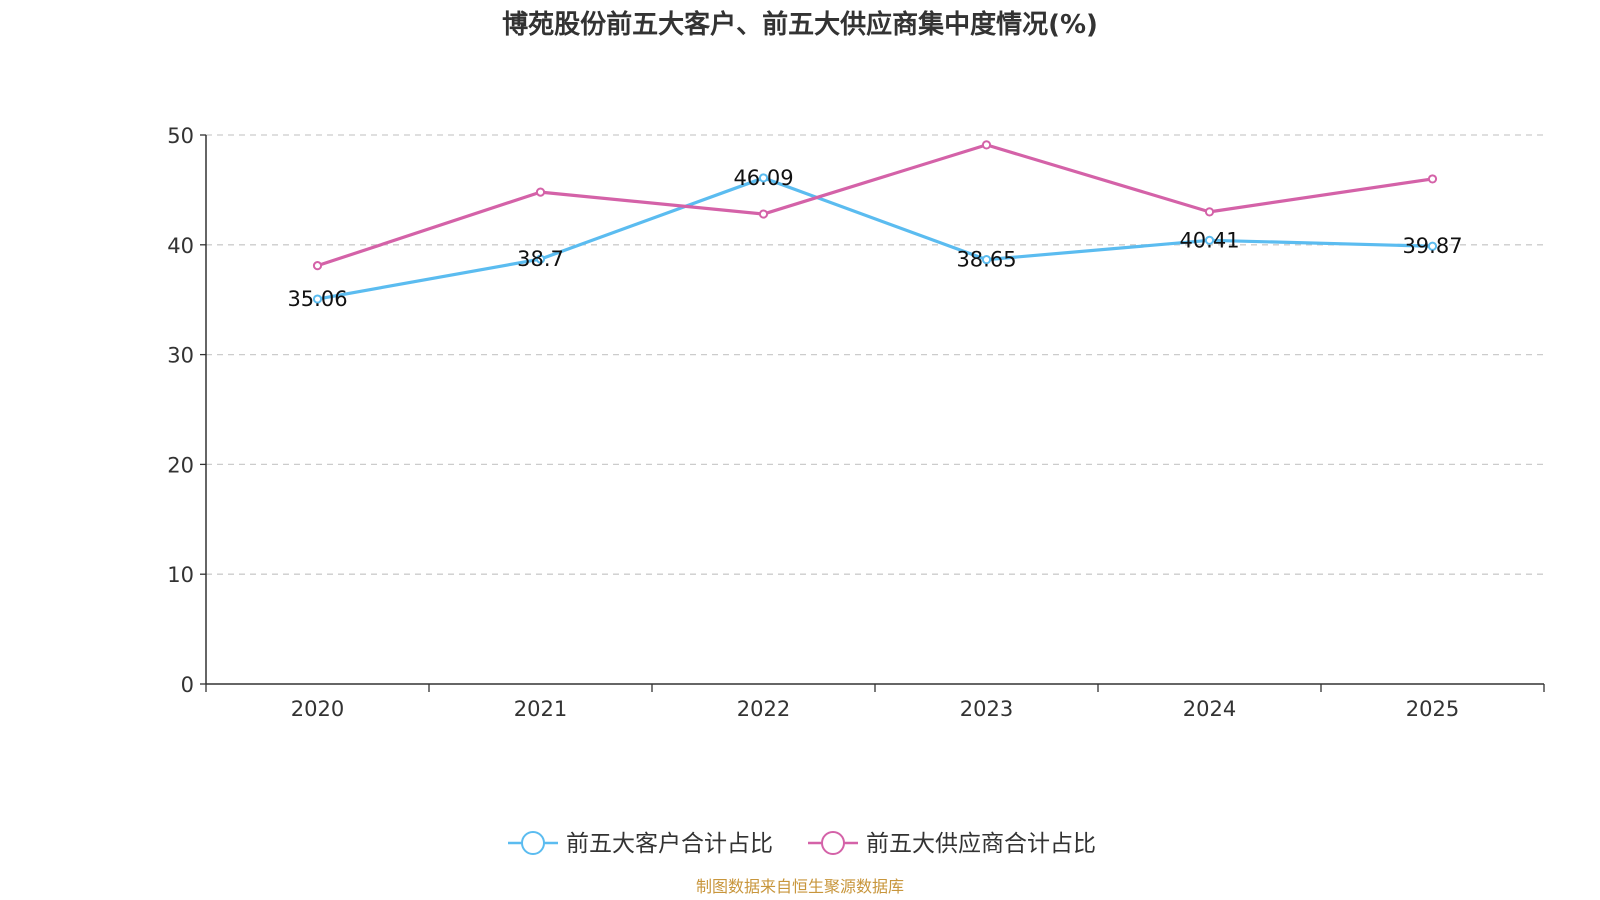 This screenshot has height=900, width=1600. I want to click on data-label: 39.87, so click(1432, 246).